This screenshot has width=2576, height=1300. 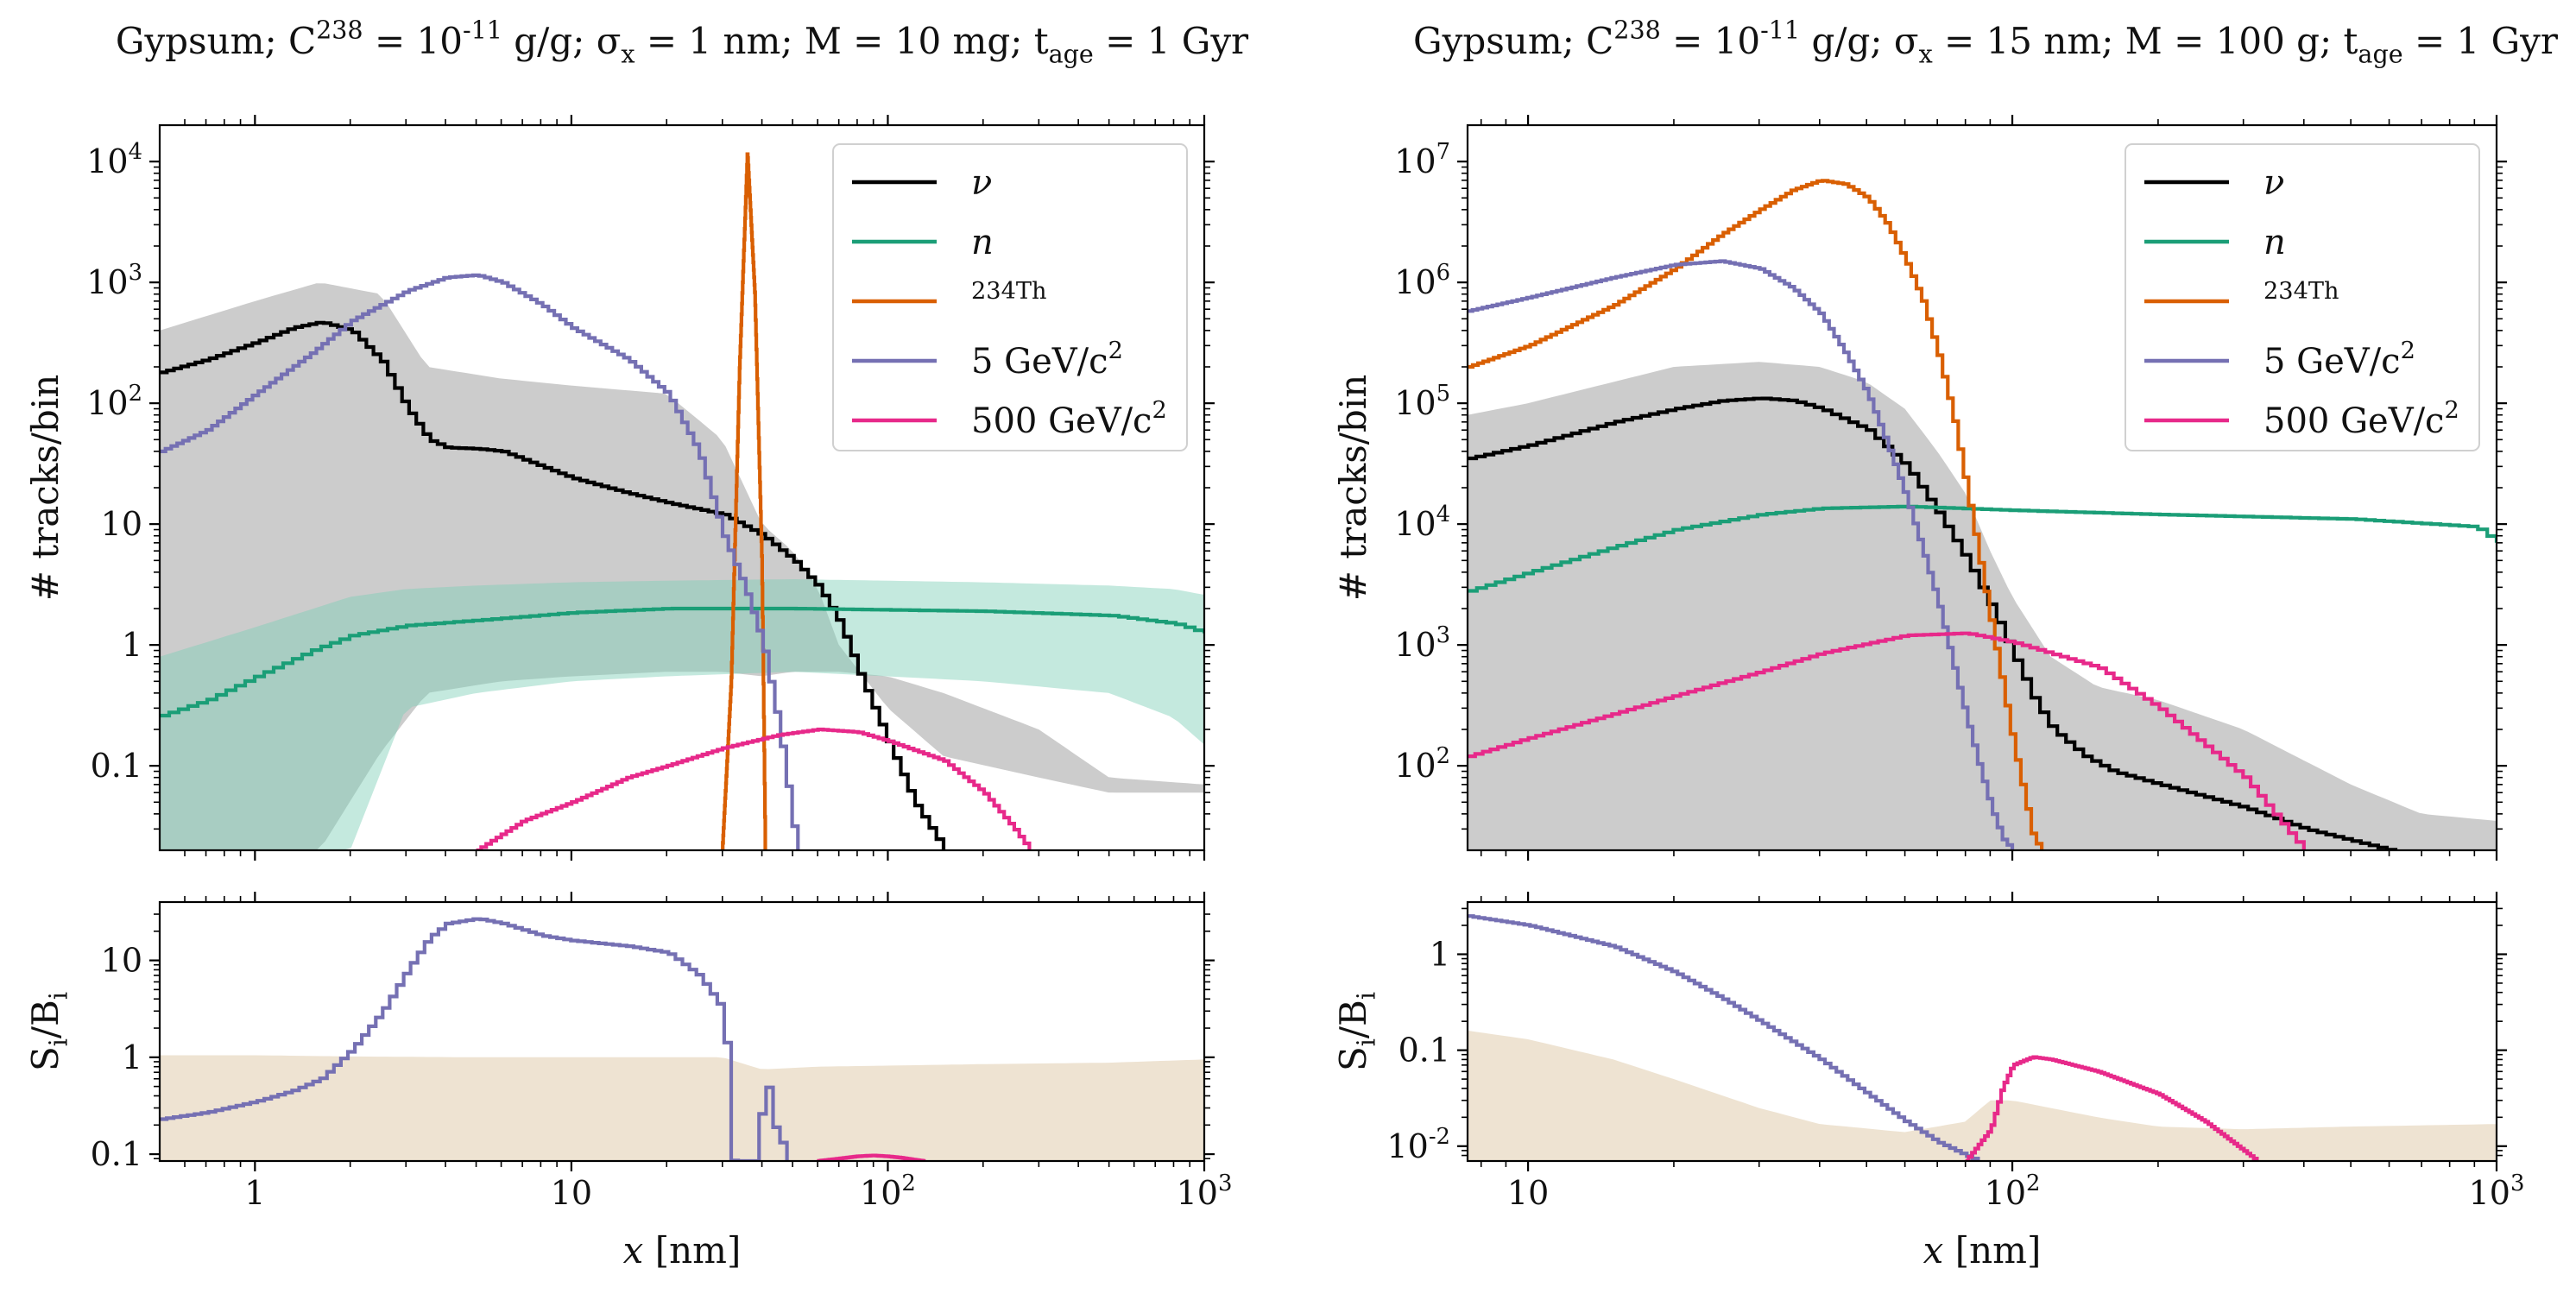 I want to click on bottom-y-tick-label: 10-2​, so click(x=1418, y=1144).